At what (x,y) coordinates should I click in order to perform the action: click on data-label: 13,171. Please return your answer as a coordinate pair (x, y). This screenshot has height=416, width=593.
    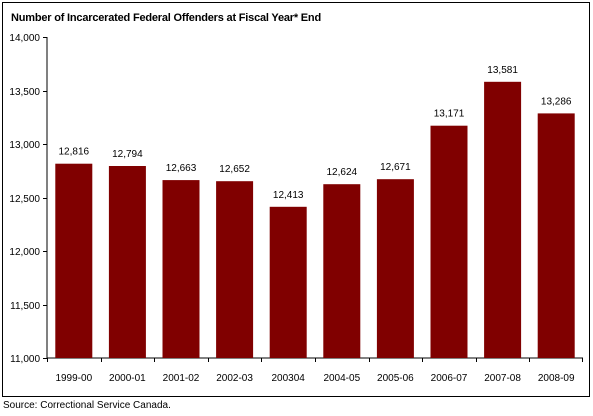
    Looking at the image, I should click on (449, 114).